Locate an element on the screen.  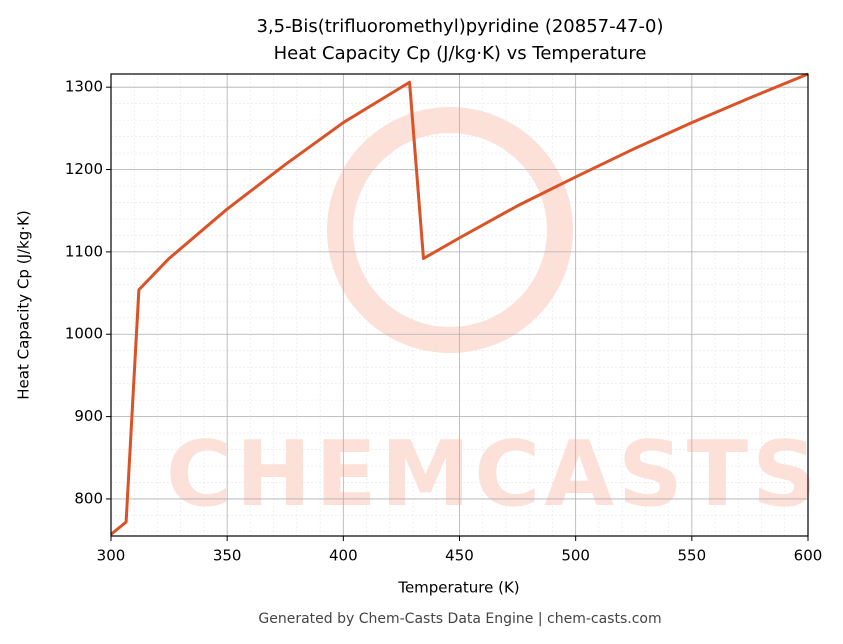
watermark-logo is located at coordinates (450, 230).